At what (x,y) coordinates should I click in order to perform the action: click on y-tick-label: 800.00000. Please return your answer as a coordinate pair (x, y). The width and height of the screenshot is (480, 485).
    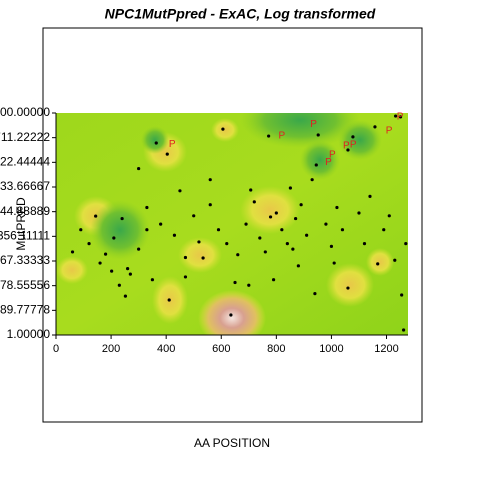
    Looking at the image, I should click on (25, 112).